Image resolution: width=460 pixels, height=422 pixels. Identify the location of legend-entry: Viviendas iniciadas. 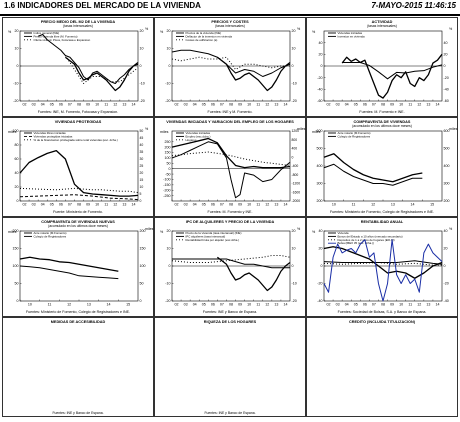
(198, 133).